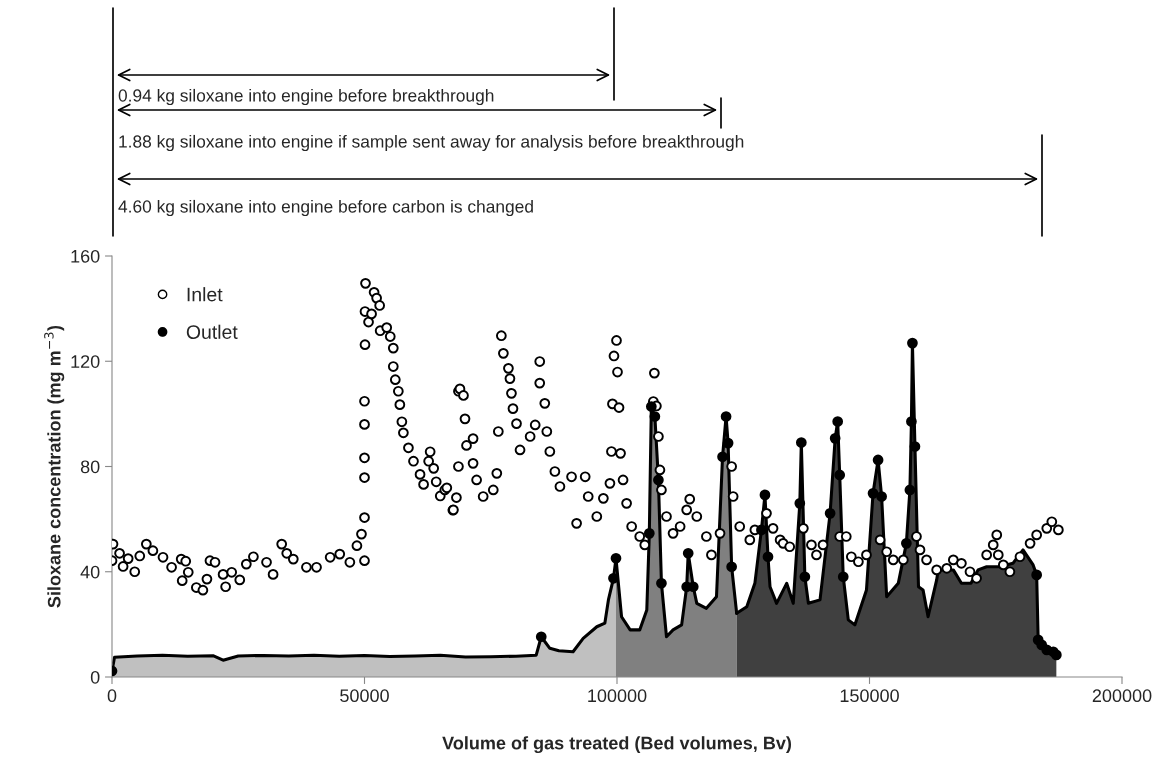 The image size is (1172, 778). I want to click on y-tick-label: 160, so click(85, 256).